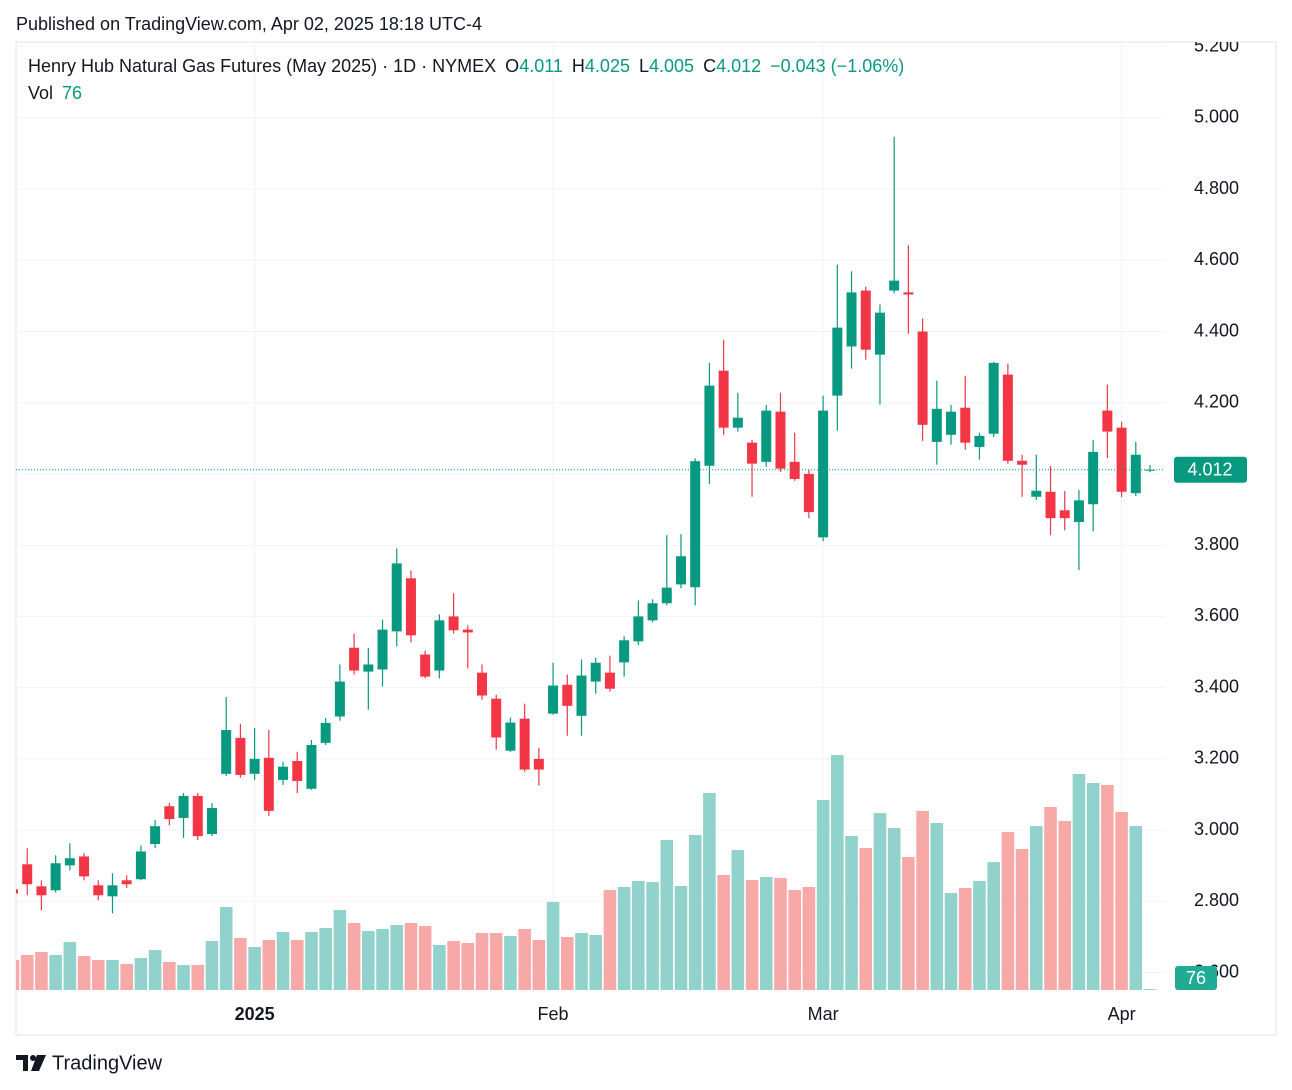  Describe the element at coordinates (512, 66) in the screenshot. I see `open-letter: O` at that location.